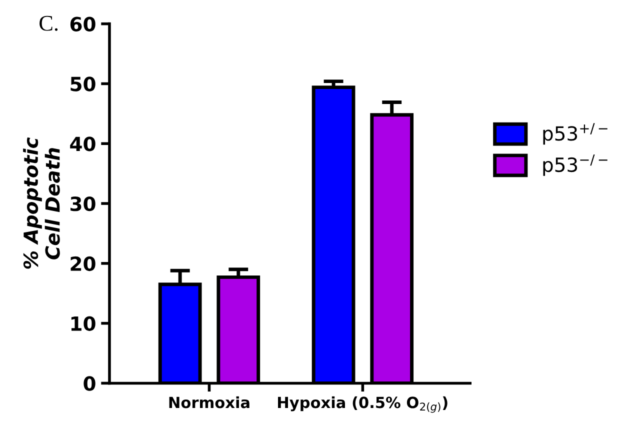 The image size is (644, 433). Describe the element at coordinates (90, 383) in the screenshot. I see `y-tick-label: 0` at that location.